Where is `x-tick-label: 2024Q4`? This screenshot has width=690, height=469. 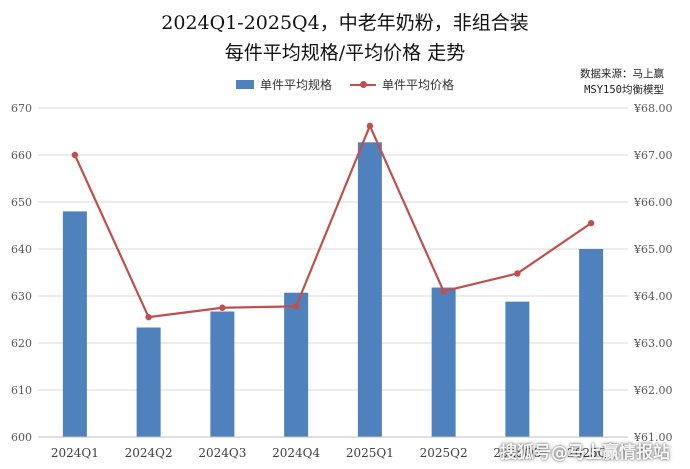
x-tick-label: 2024Q4 is located at coordinates (296, 453).